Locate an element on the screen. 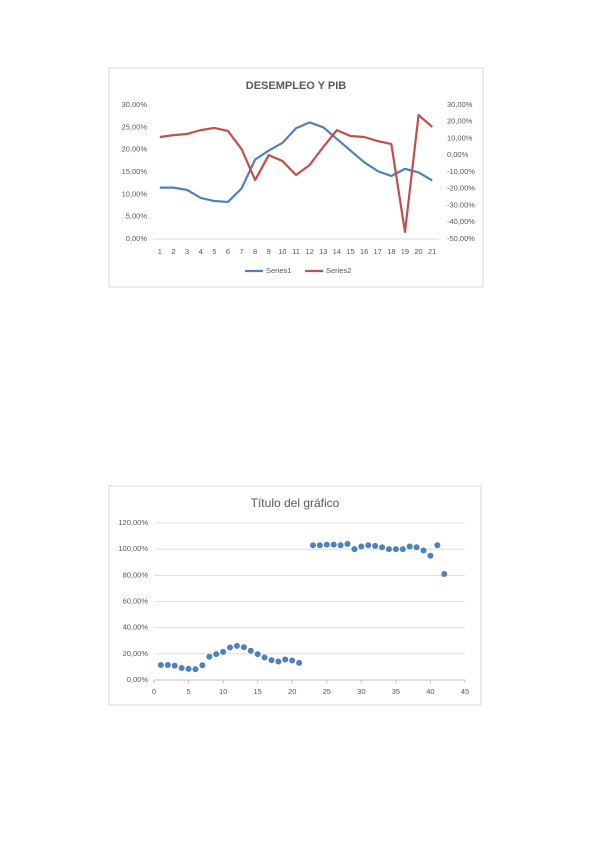 The height and width of the screenshot is (848, 599). x-tick-label: 3 is located at coordinates (187, 251).